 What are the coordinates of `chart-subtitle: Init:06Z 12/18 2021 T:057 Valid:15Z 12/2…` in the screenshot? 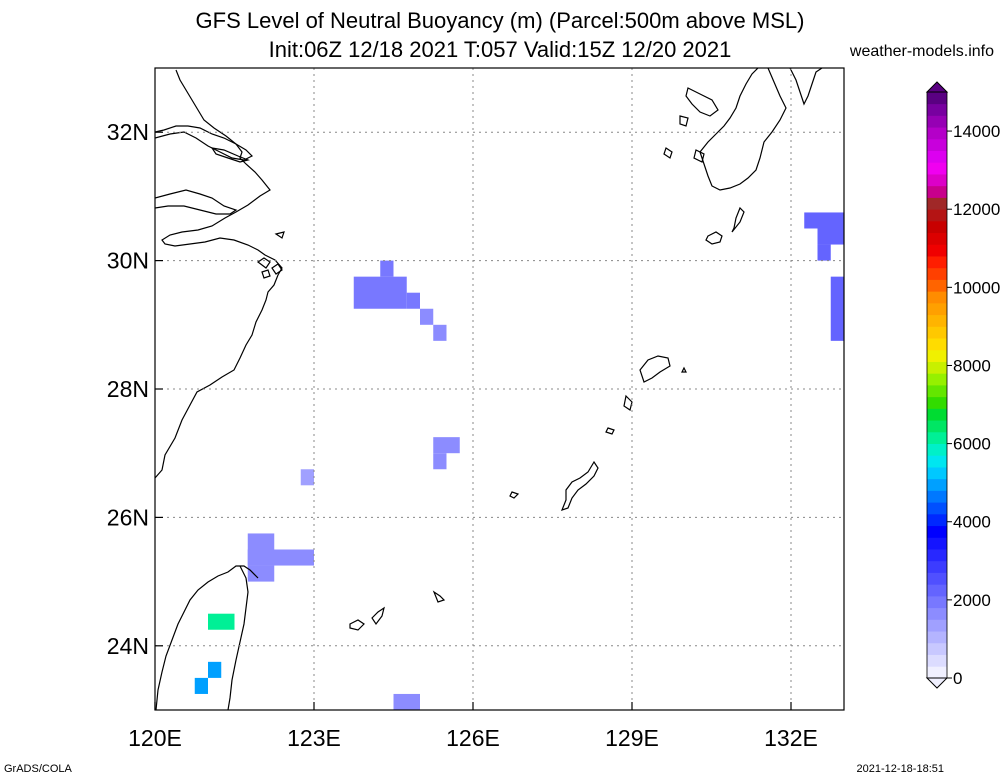 It's located at (500, 49).